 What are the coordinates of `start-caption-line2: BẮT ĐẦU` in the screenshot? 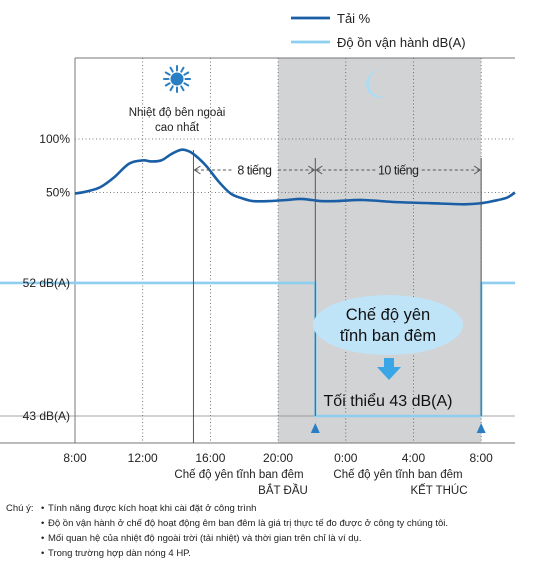 It's located at (283, 490).